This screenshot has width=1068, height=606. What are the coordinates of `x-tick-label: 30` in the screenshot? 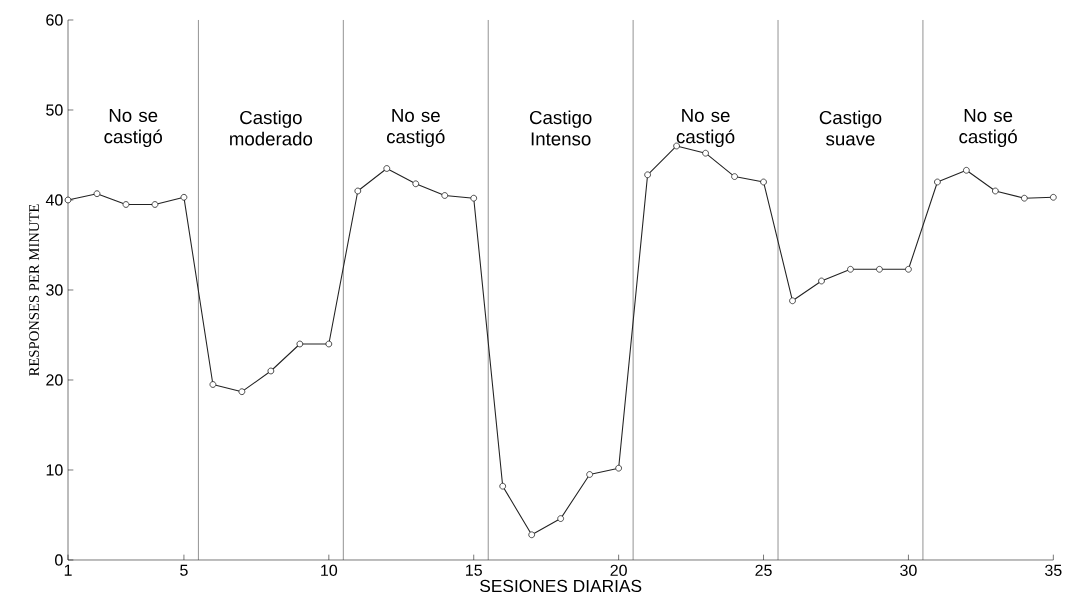 It's located at (908, 570).